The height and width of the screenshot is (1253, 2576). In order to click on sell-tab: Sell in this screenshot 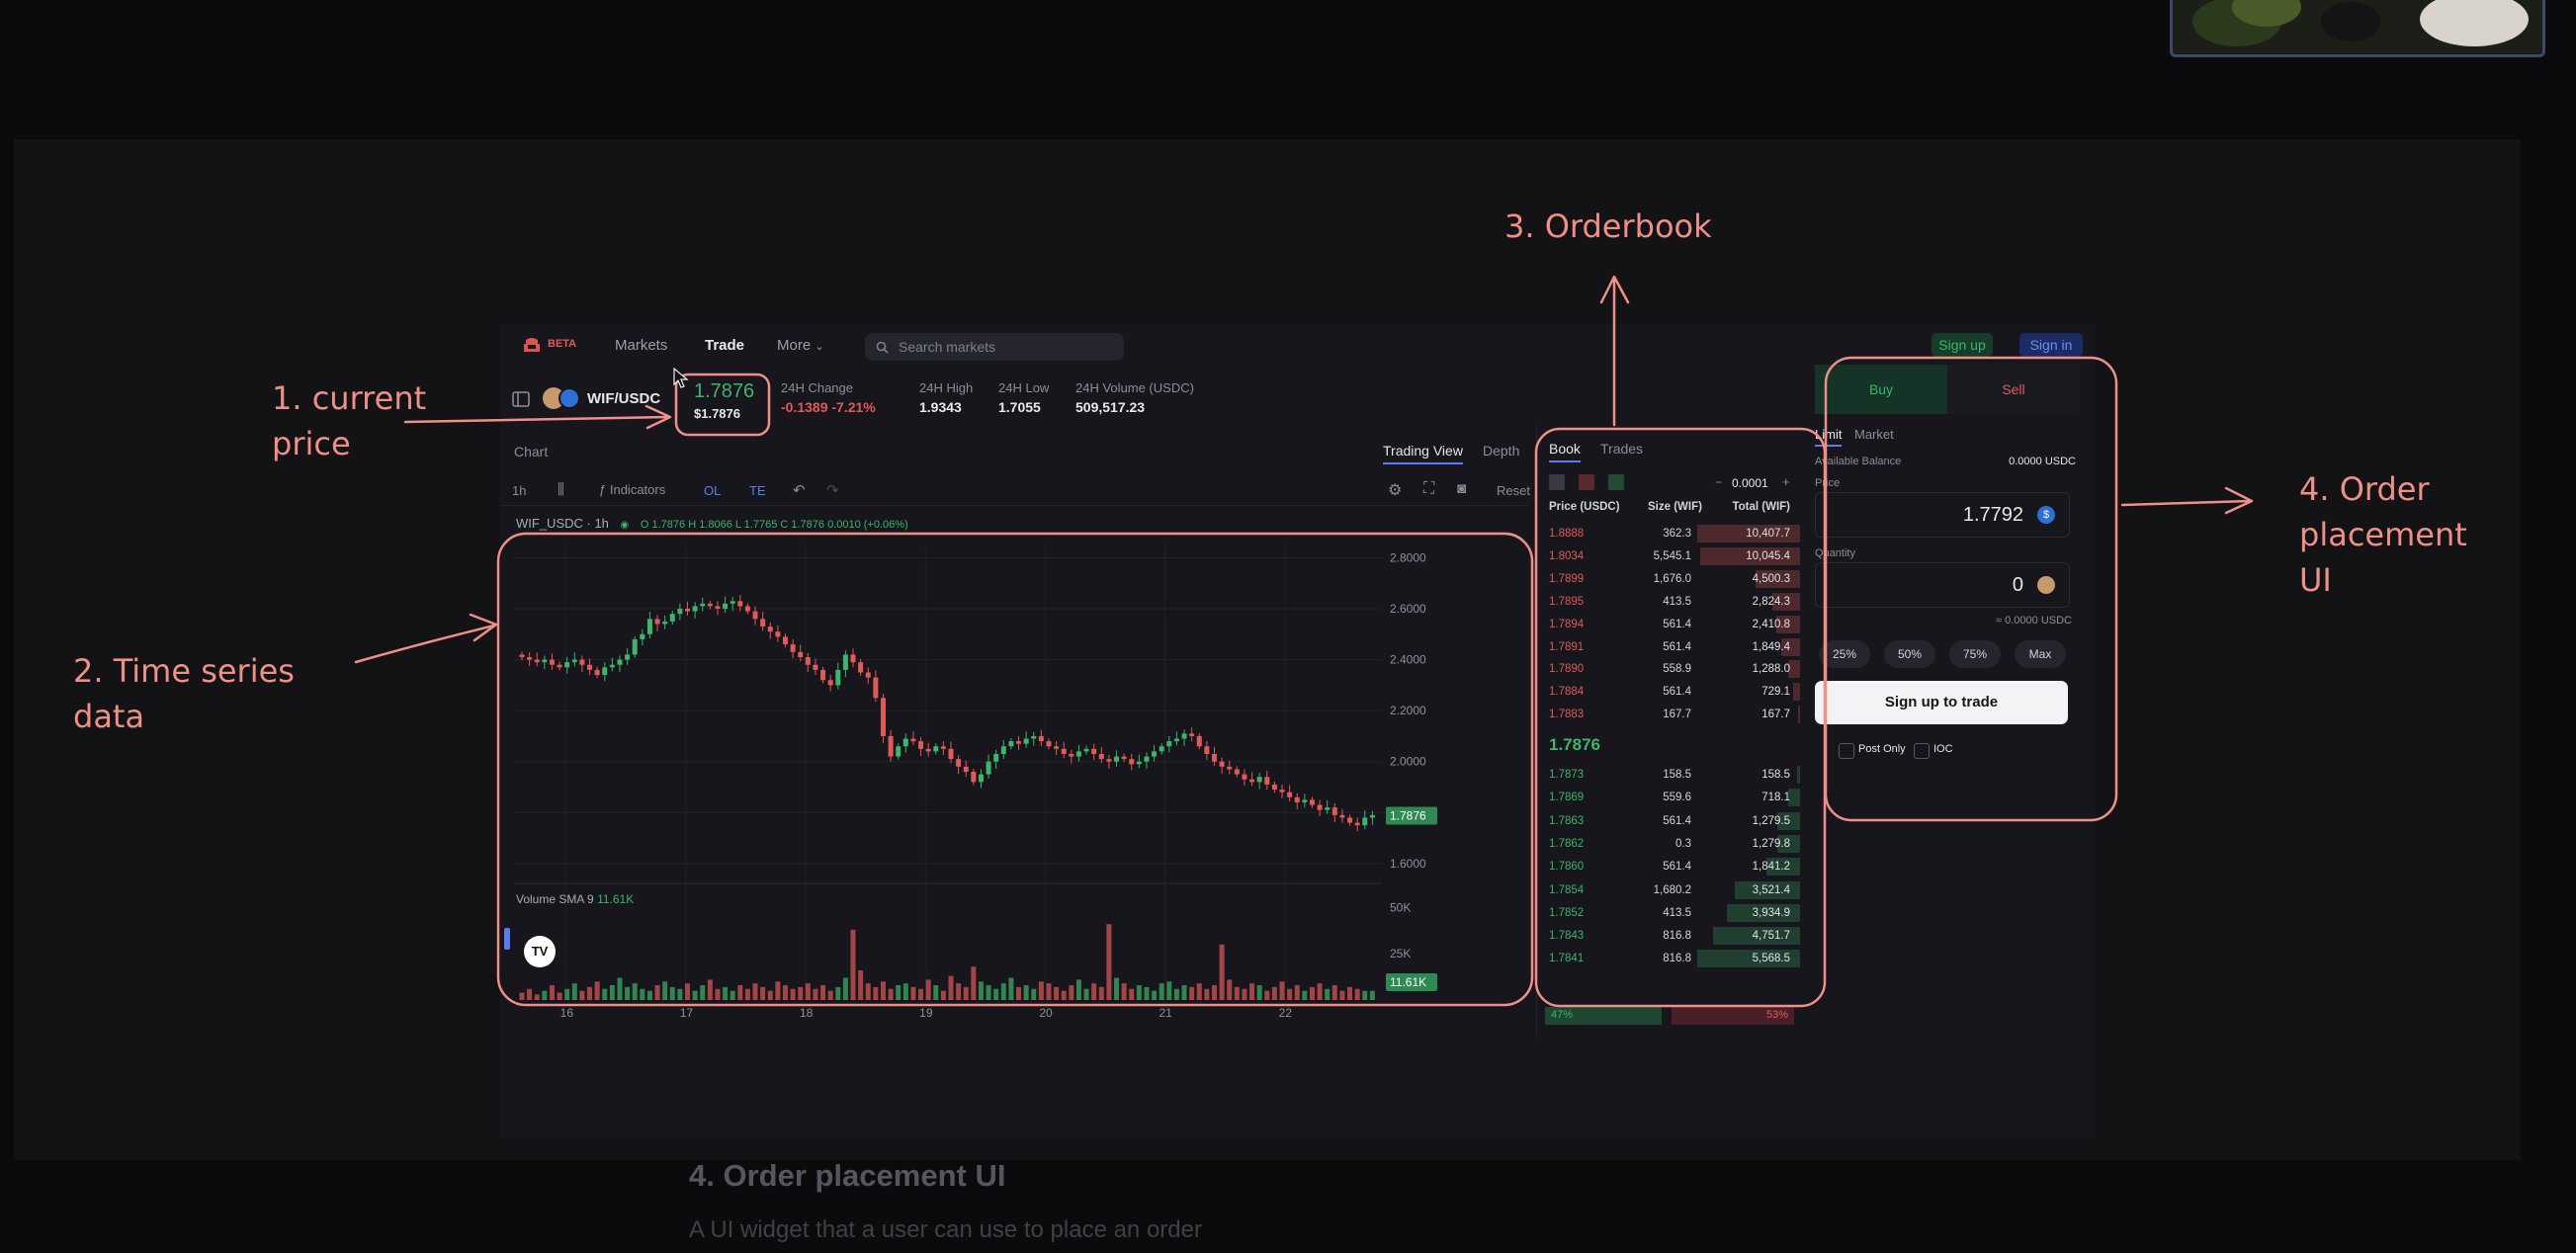, I will do `click(2013, 389)`.